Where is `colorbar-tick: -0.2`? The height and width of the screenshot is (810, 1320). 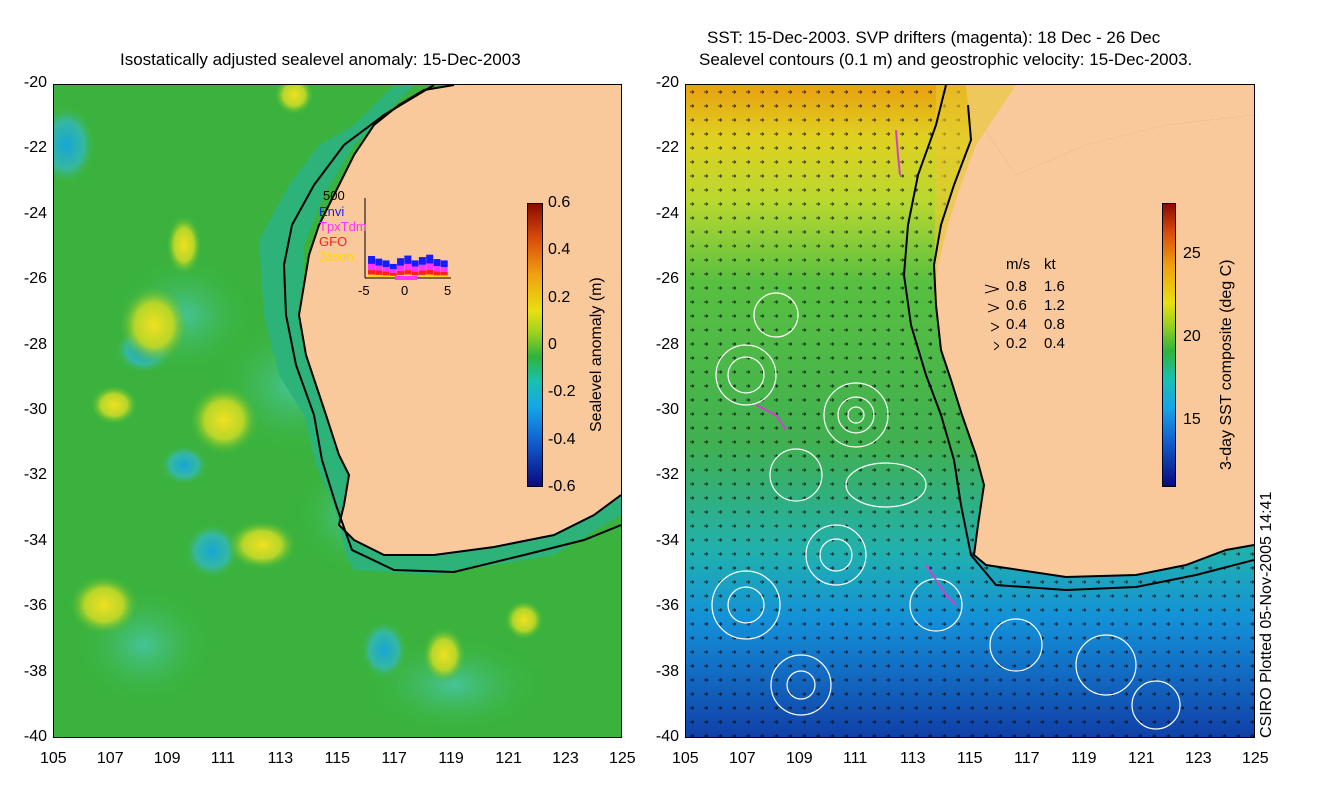 colorbar-tick: -0.2 is located at coordinates (562, 392).